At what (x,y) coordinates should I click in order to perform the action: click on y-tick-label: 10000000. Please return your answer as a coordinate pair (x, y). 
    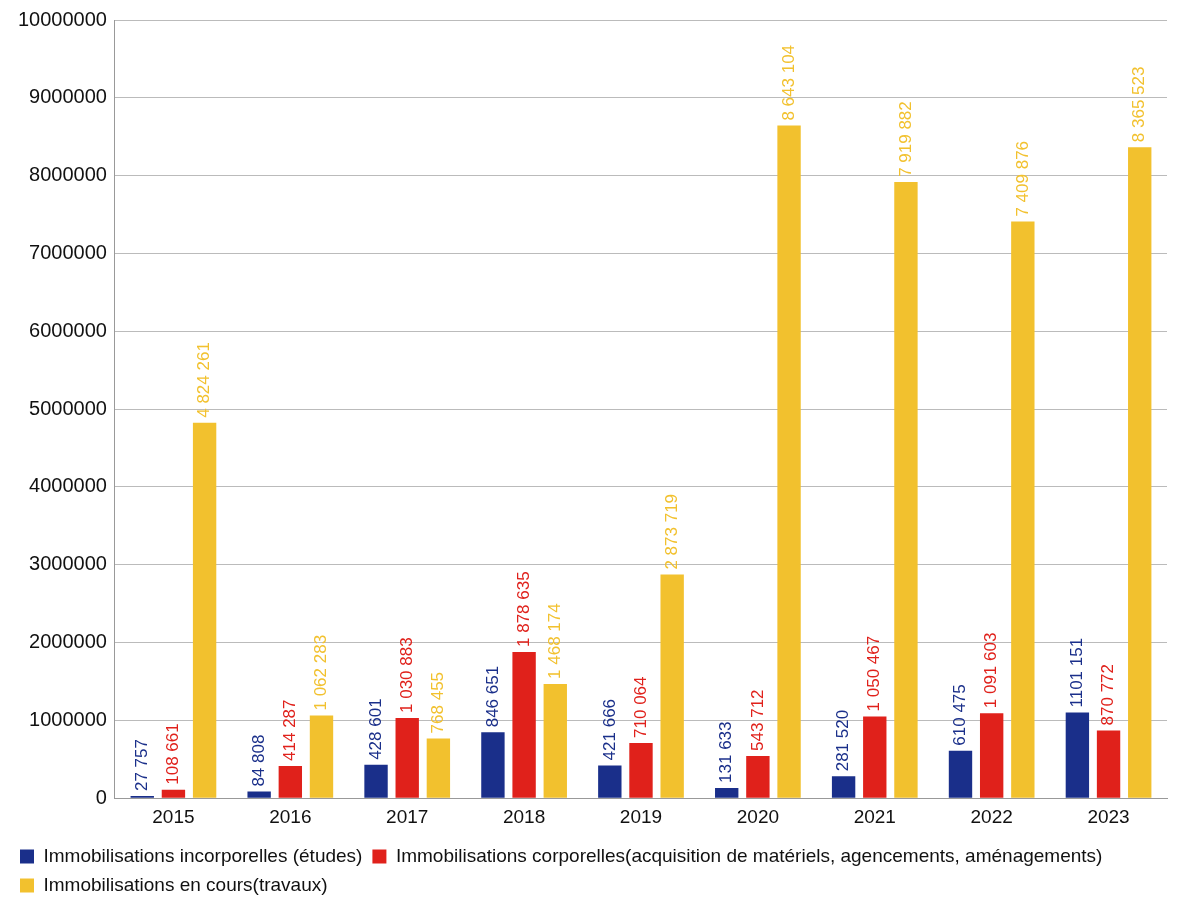
    Looking at the image, I should click on (62, 18).